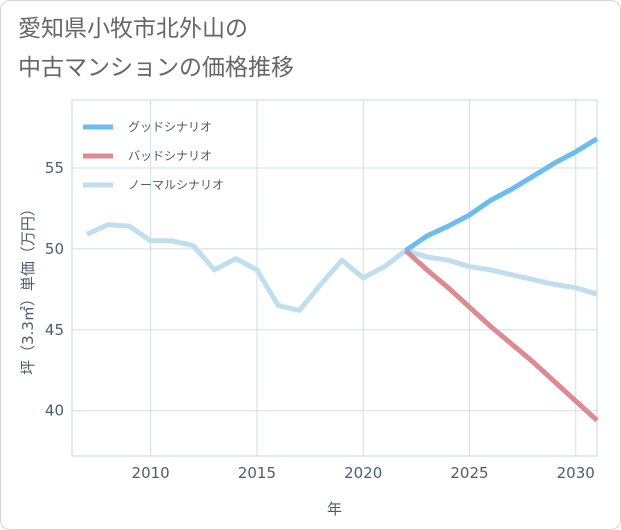 The image size is (621, 530). I want to click on y-tick-label: 40, so click(54, 411).